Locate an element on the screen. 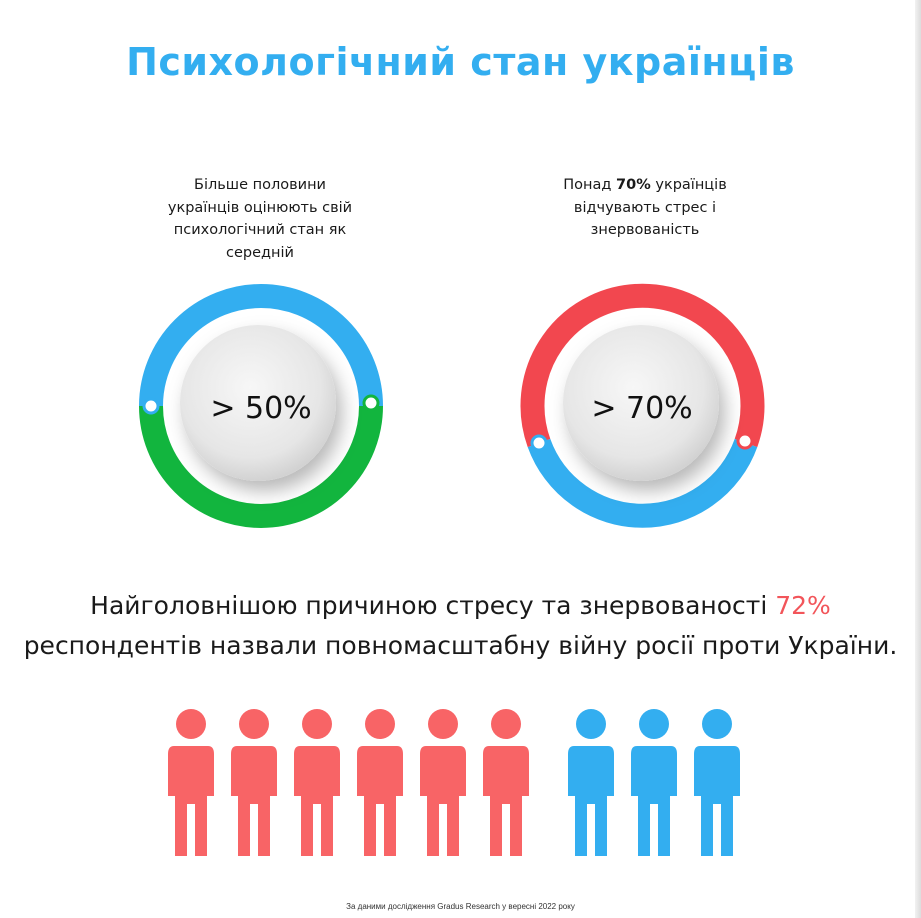  right-ring-top-arc is located at coordinates (642, 365).